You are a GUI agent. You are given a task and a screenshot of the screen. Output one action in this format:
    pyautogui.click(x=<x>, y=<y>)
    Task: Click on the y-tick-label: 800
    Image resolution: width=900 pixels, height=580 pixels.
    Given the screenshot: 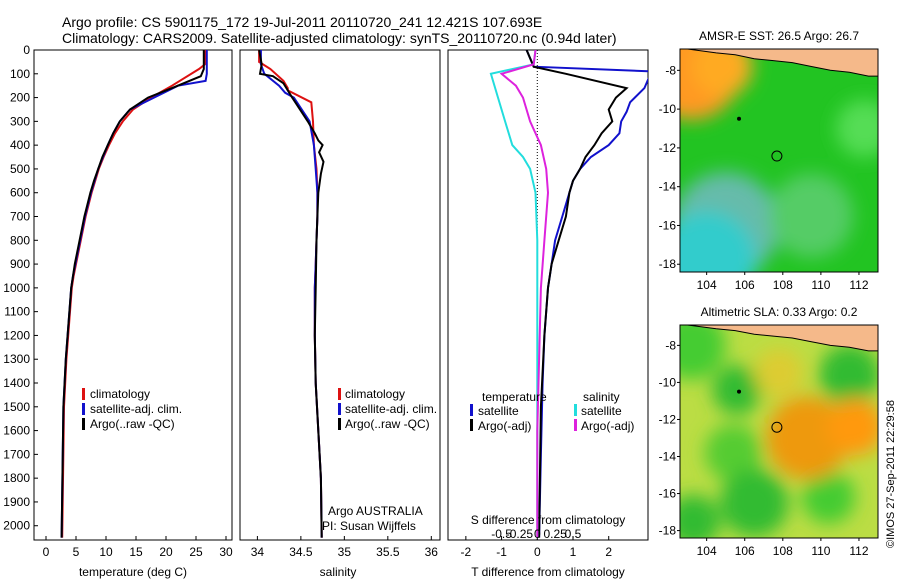 What is the action you would take?
    pyautogui.click(x=20, y=240)
    